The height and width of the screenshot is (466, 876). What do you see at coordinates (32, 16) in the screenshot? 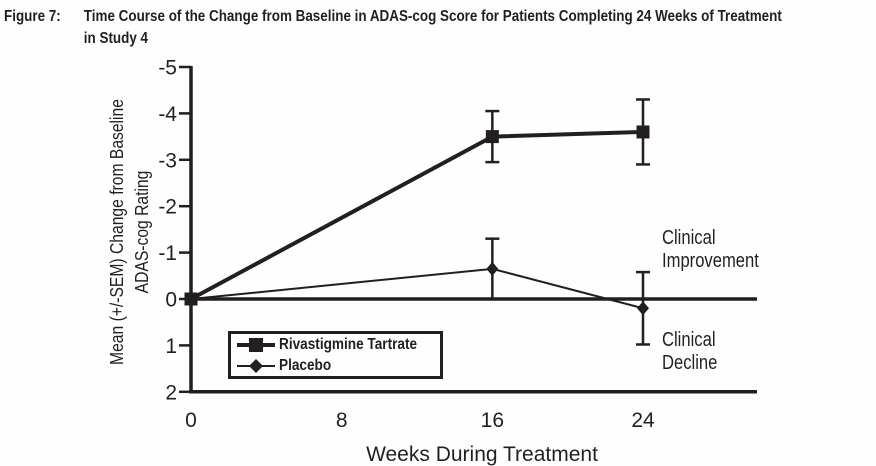
I see `figure-label: Figure 7:` at bounding box center [32, 16].